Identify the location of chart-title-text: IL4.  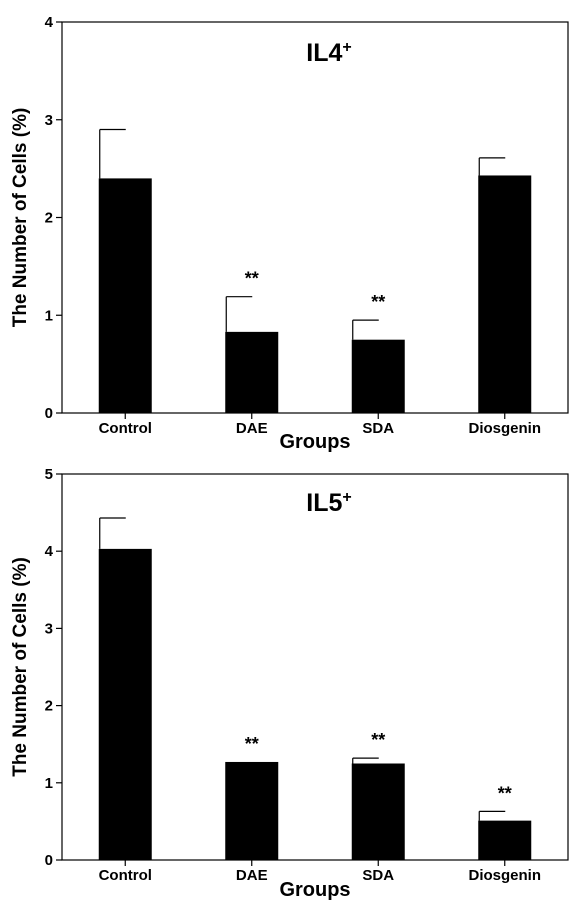
(324, 53).